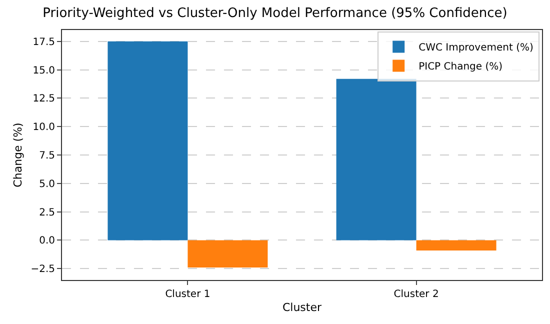 The width and height of the screenshot is (550, 324). What do you see at coordinates (43, 128) in the screenshot?
I see `y-tick-label: 10.0` at bounding box center [43, 128].